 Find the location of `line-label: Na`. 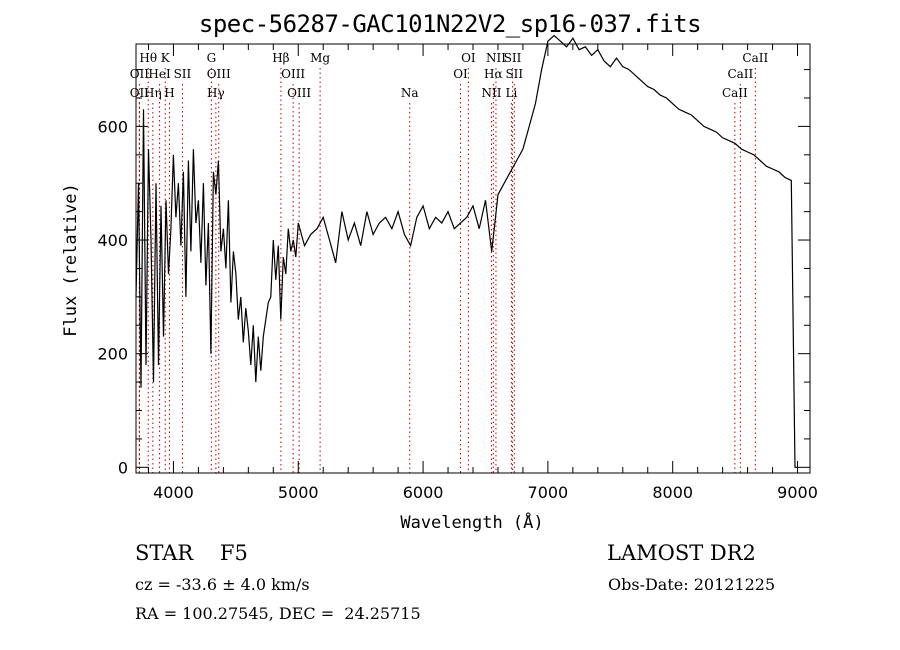

line-label: Na is located at coordinates (410, 93).